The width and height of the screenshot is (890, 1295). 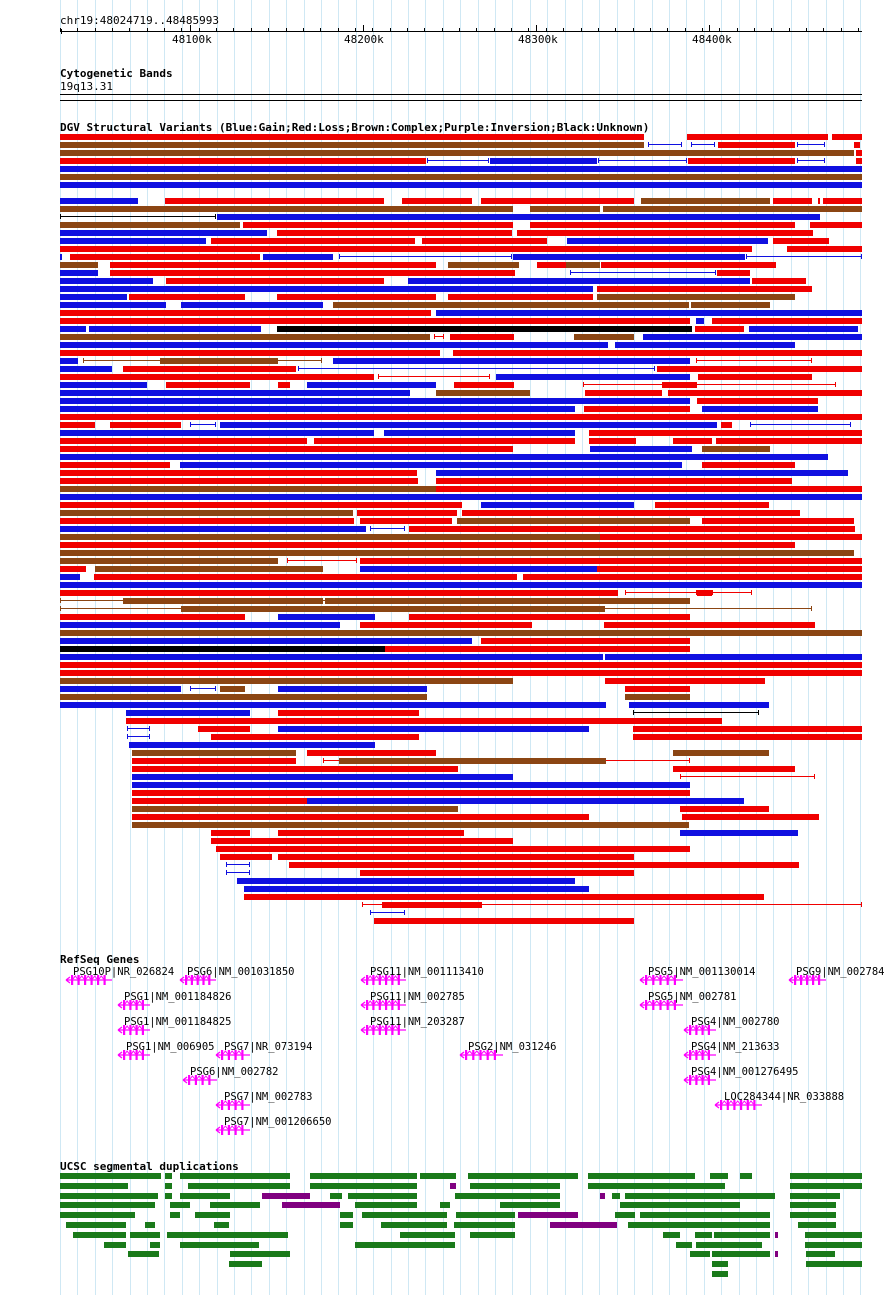 What do you see at coordinates (702, 972) in the screenshot?
I see `gene-label: PSG5|NM_001130014` at bounding box center [702, 972].